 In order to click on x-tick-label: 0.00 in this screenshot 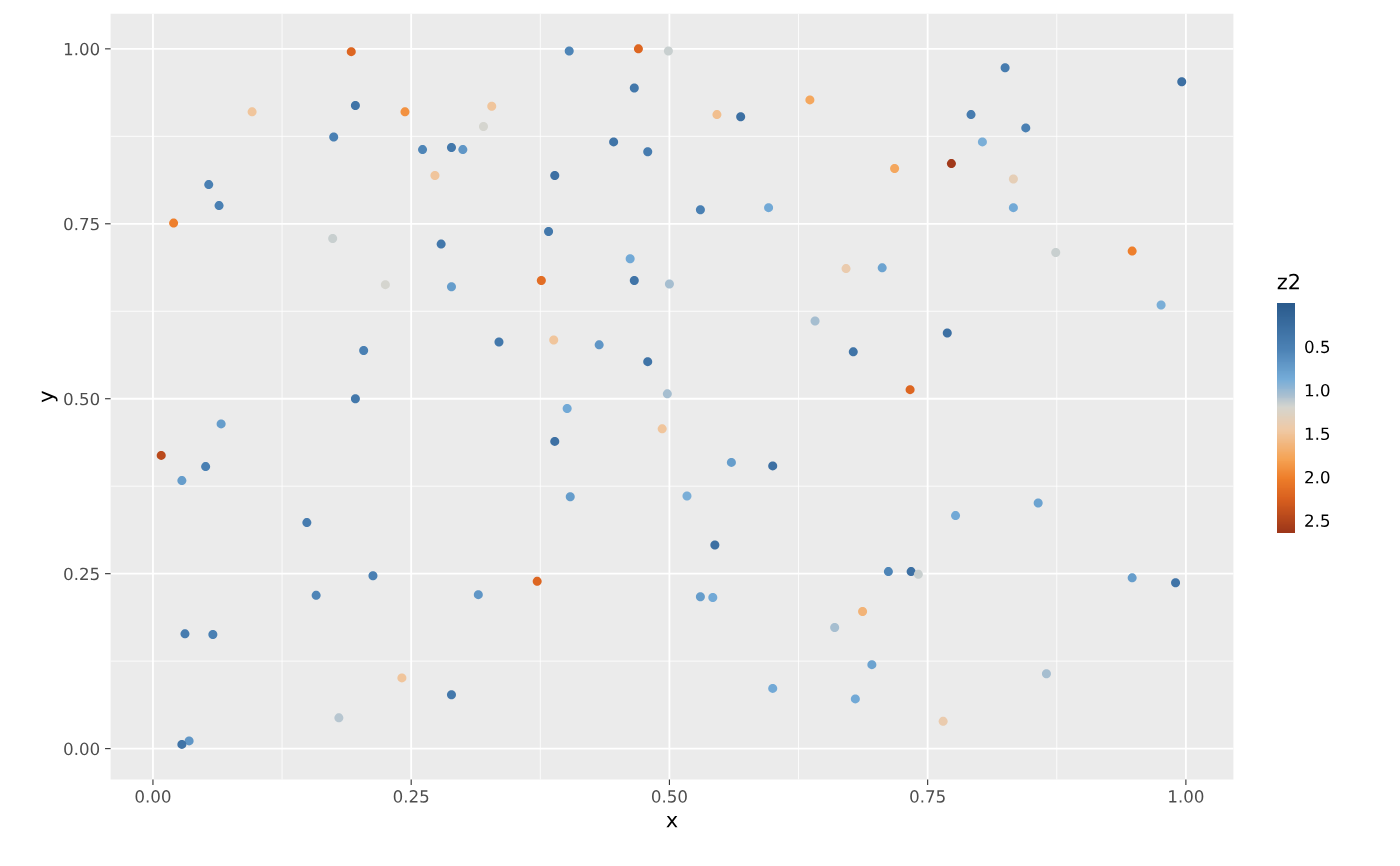, I will do `click(153, 796)`.